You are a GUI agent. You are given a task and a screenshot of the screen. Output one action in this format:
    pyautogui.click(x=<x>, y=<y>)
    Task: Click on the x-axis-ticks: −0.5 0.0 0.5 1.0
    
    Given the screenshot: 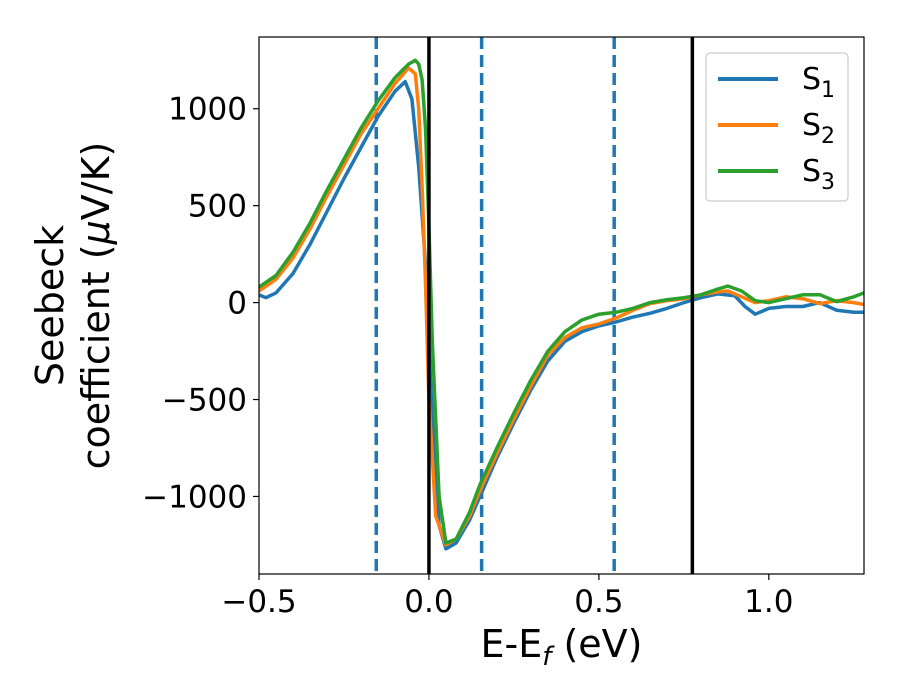 What is the action you would take?
    pyautogui.click(x=507, y=597)
    